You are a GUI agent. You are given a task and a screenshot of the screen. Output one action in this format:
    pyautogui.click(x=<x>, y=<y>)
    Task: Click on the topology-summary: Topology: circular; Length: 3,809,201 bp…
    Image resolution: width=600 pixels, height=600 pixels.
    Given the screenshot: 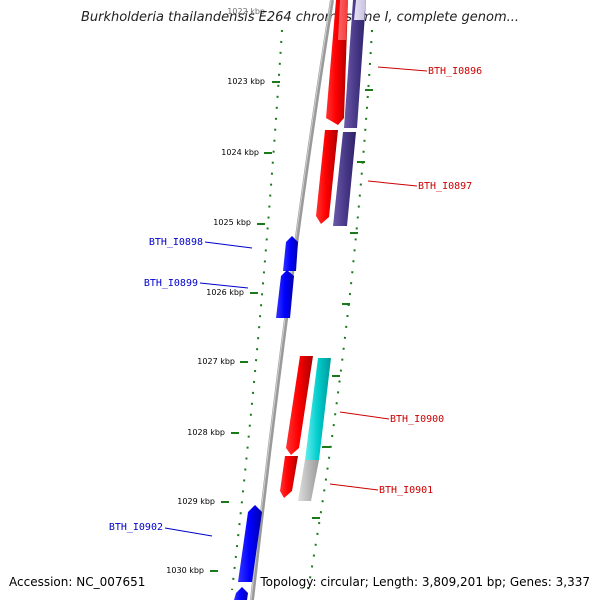 What is the action you would take?
    pyautogui.click(x=425, y=582)
    